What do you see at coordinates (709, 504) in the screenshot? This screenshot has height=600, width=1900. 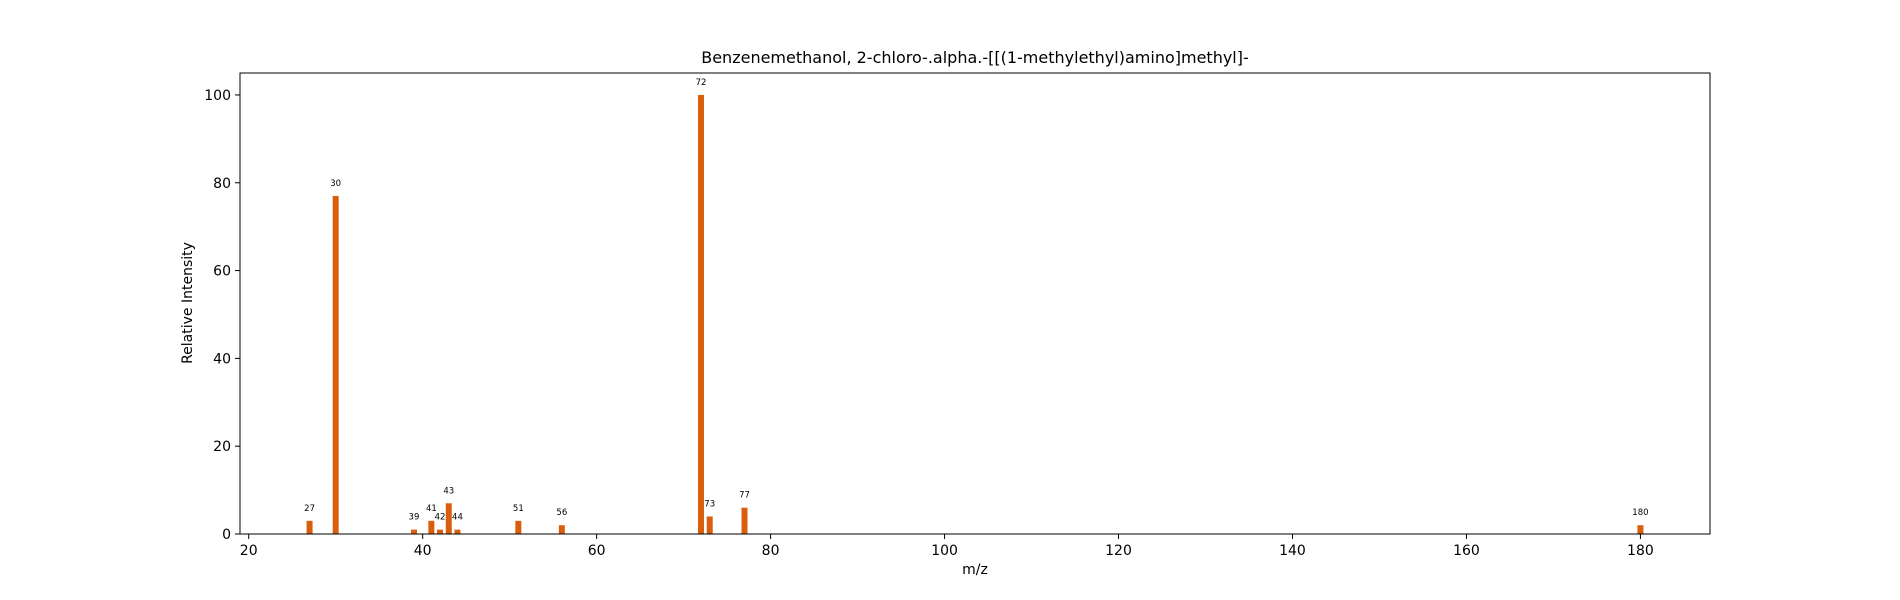 I see `peak-label-73: 73` at bounding box center [709, 504].